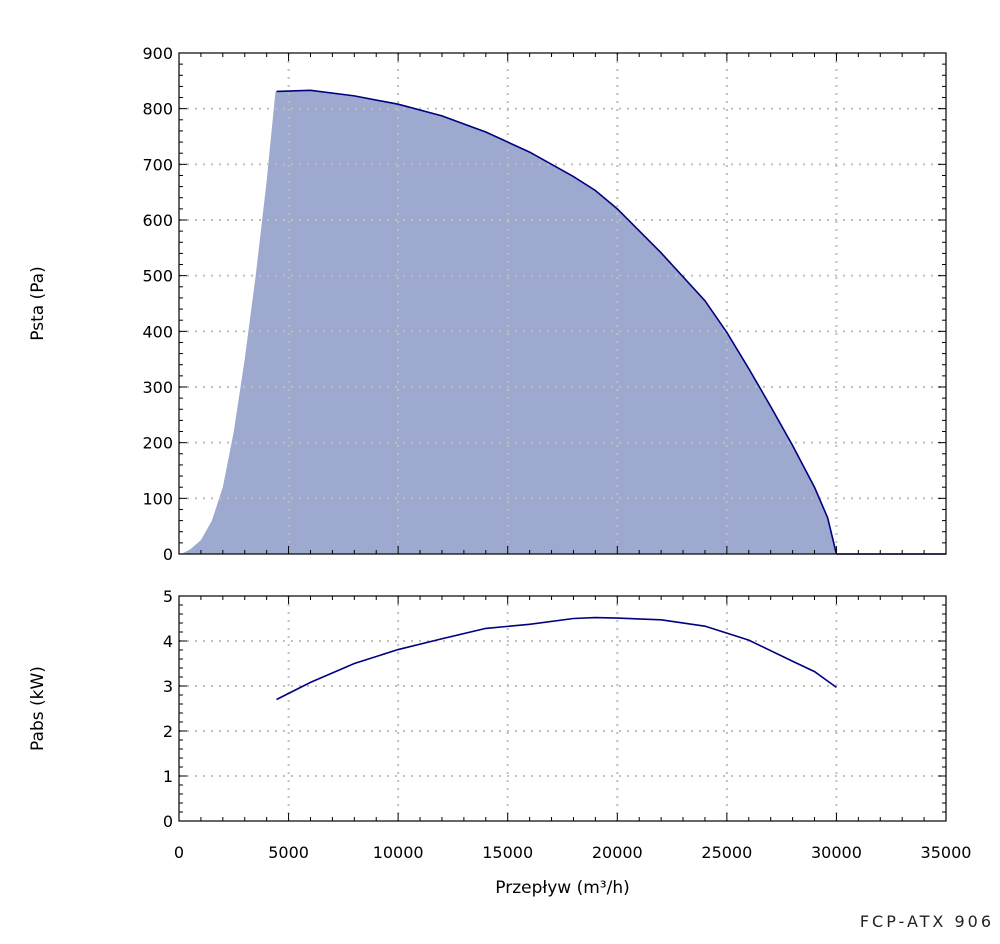  I want to click on power-x-tick-label: 5000, so click(288, 852).